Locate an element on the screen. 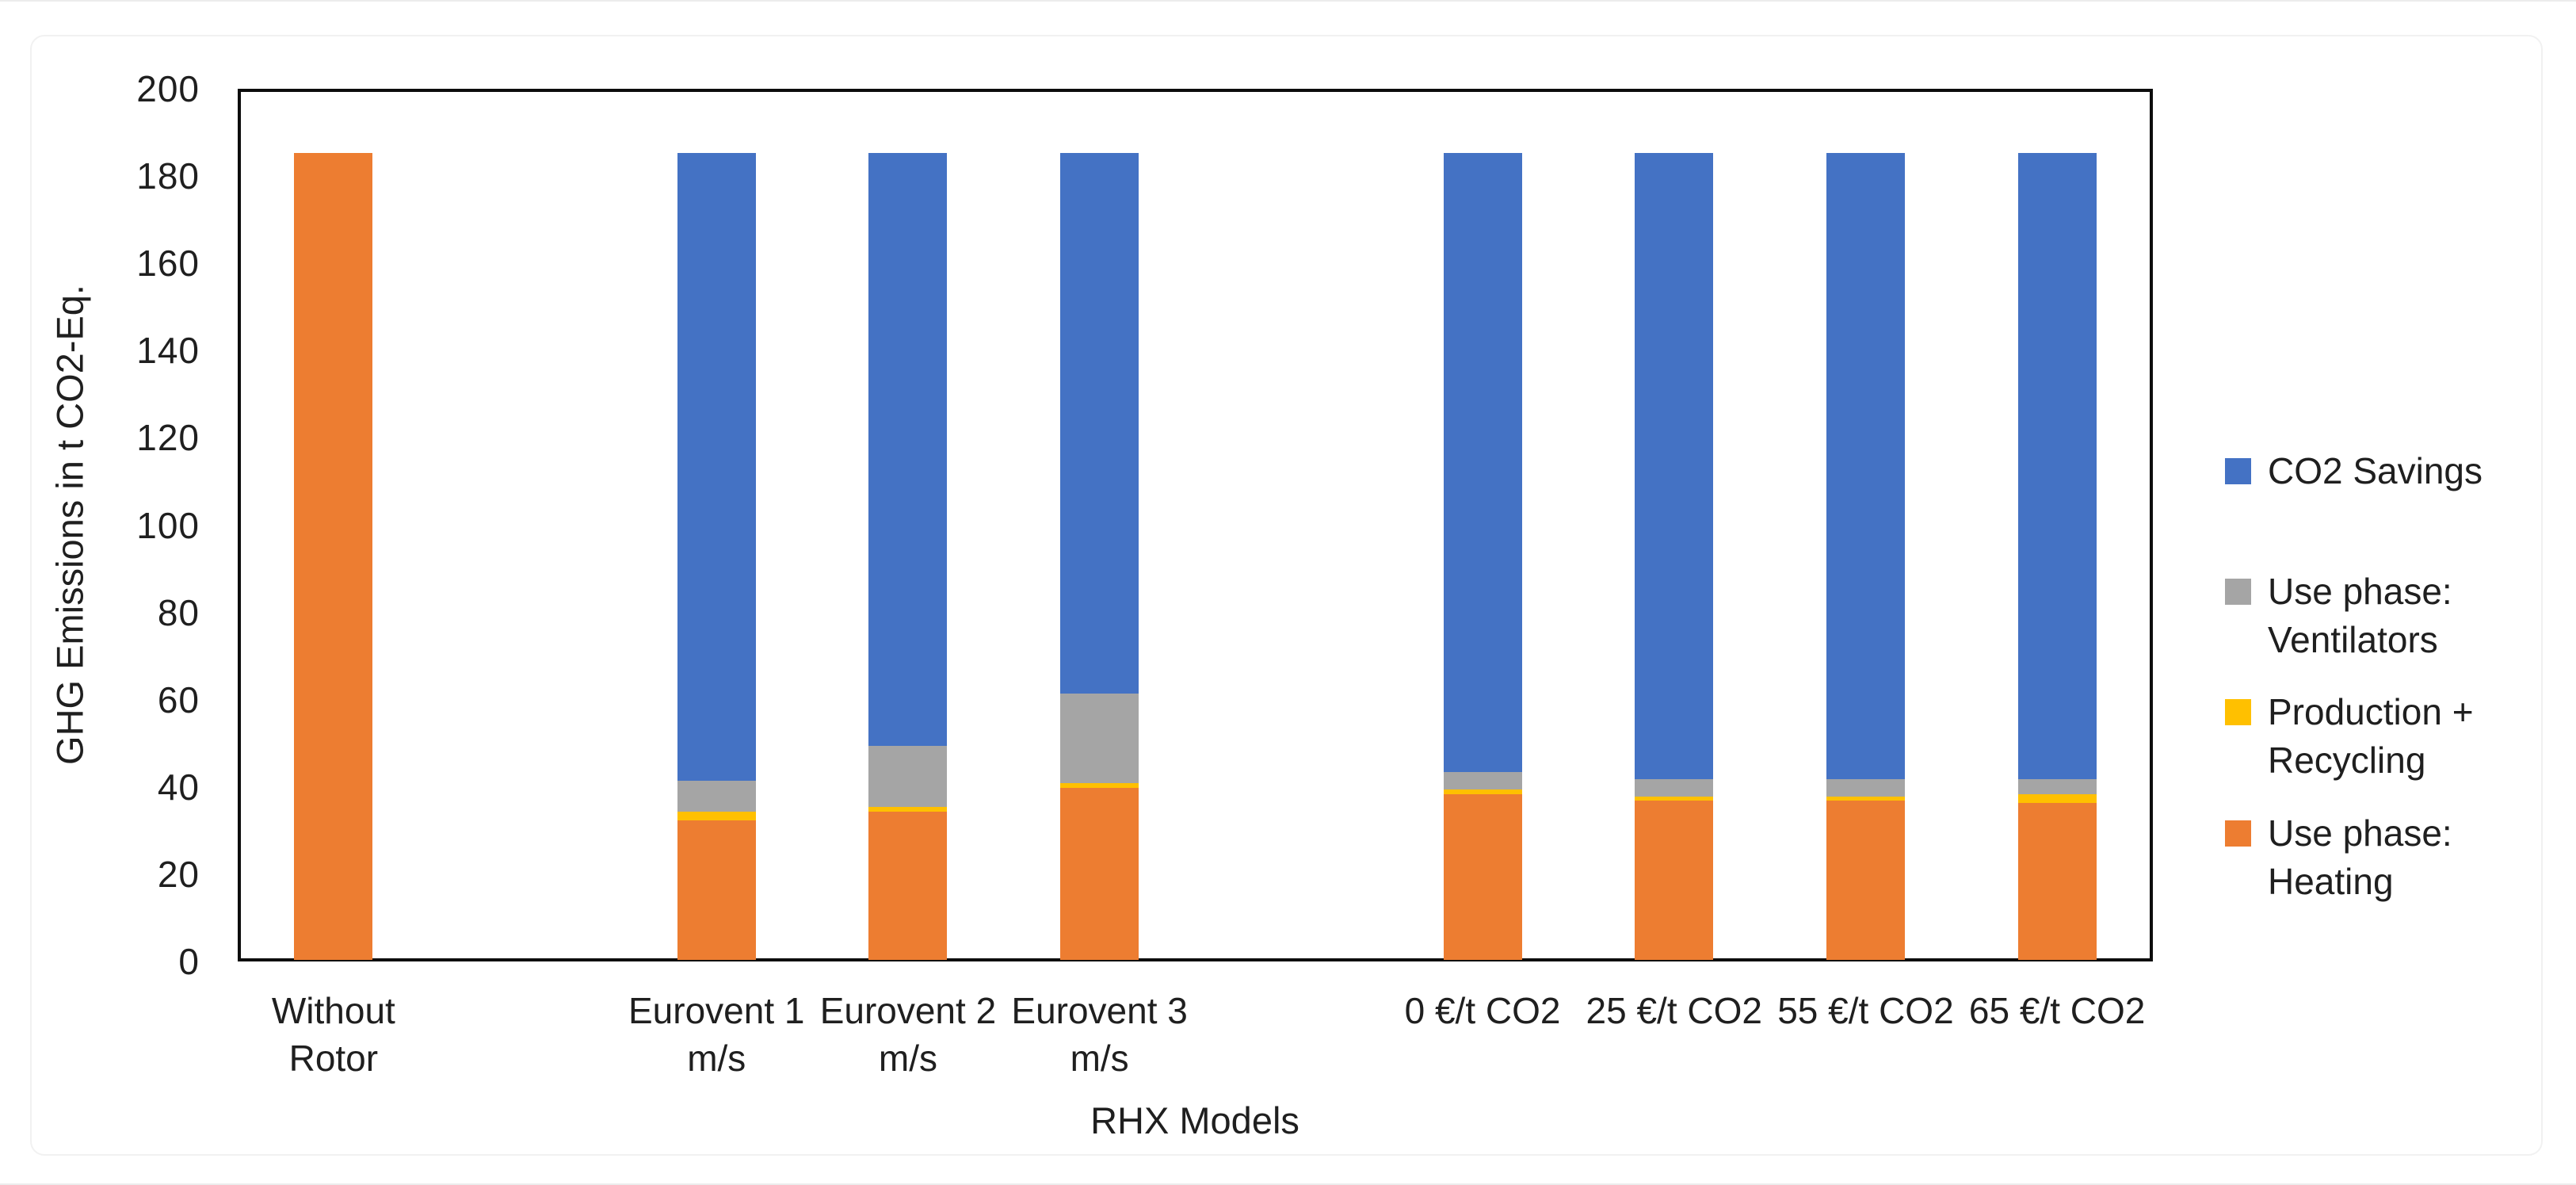 The image size is (2576, 1185). x-category-label: Eurovent 1 m/s is located at coordinates (716, 1034).